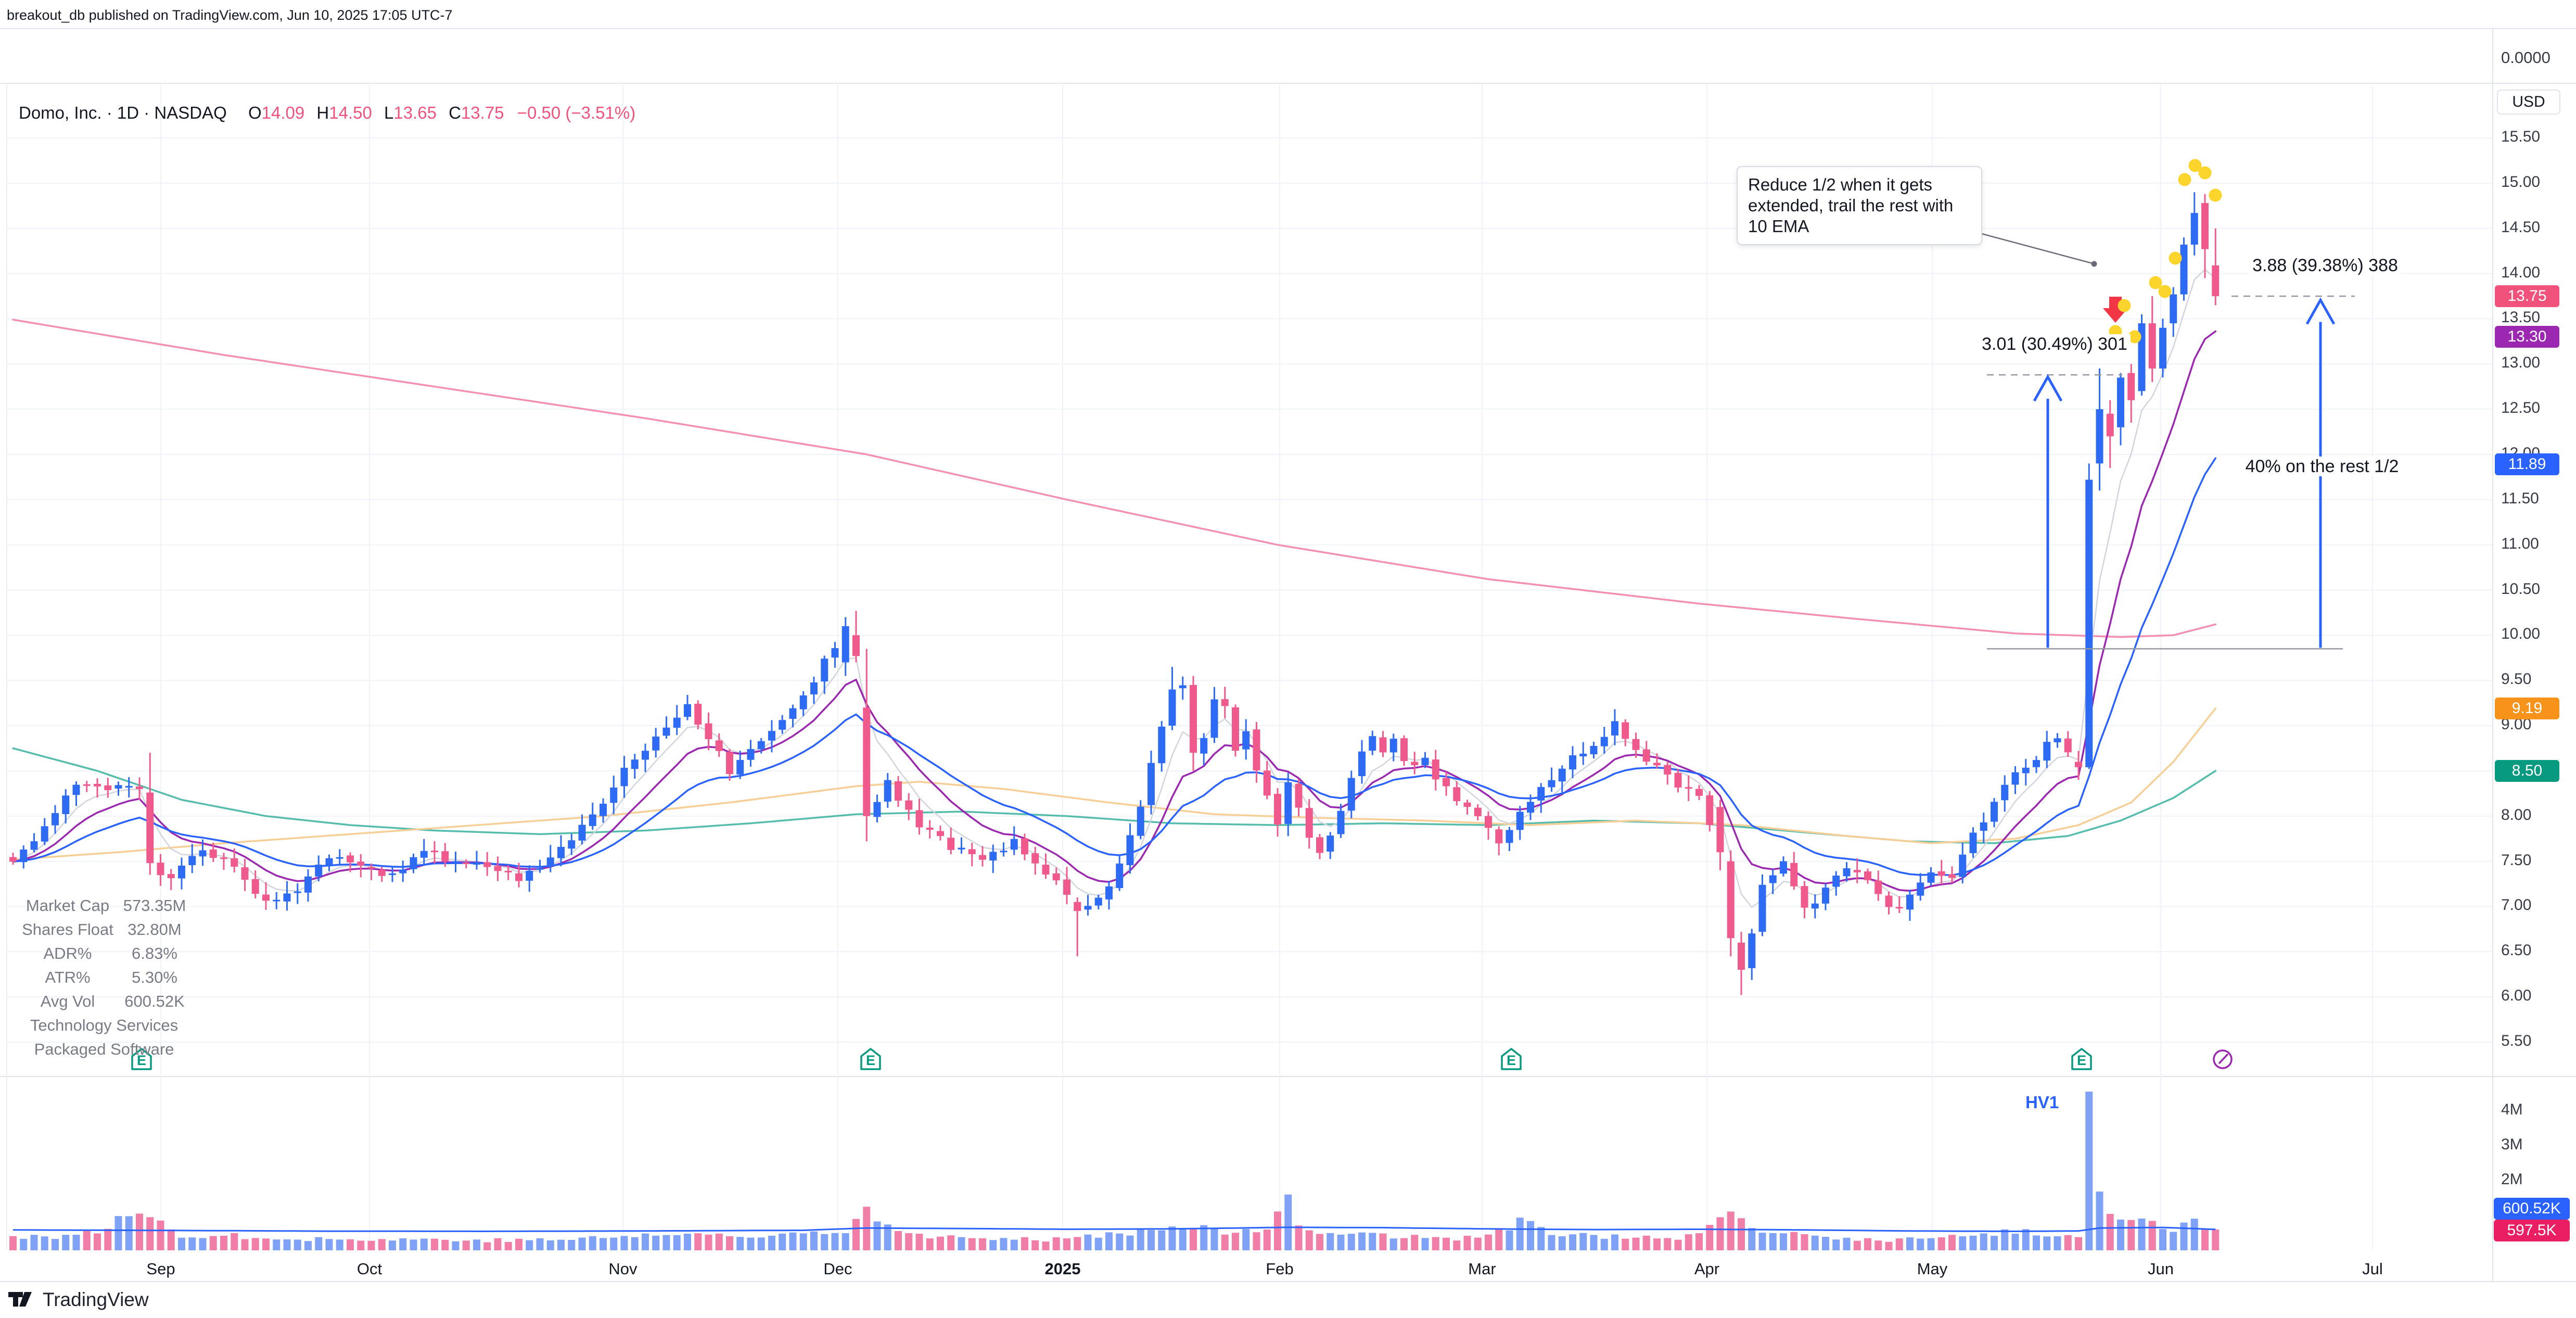 The width and height of the screenshot is (2576, 1318). What do you see at coordinates (1114, 1230) in the screenshot?
I see `avg-volume-line` at bounding box center [1114, 1230].